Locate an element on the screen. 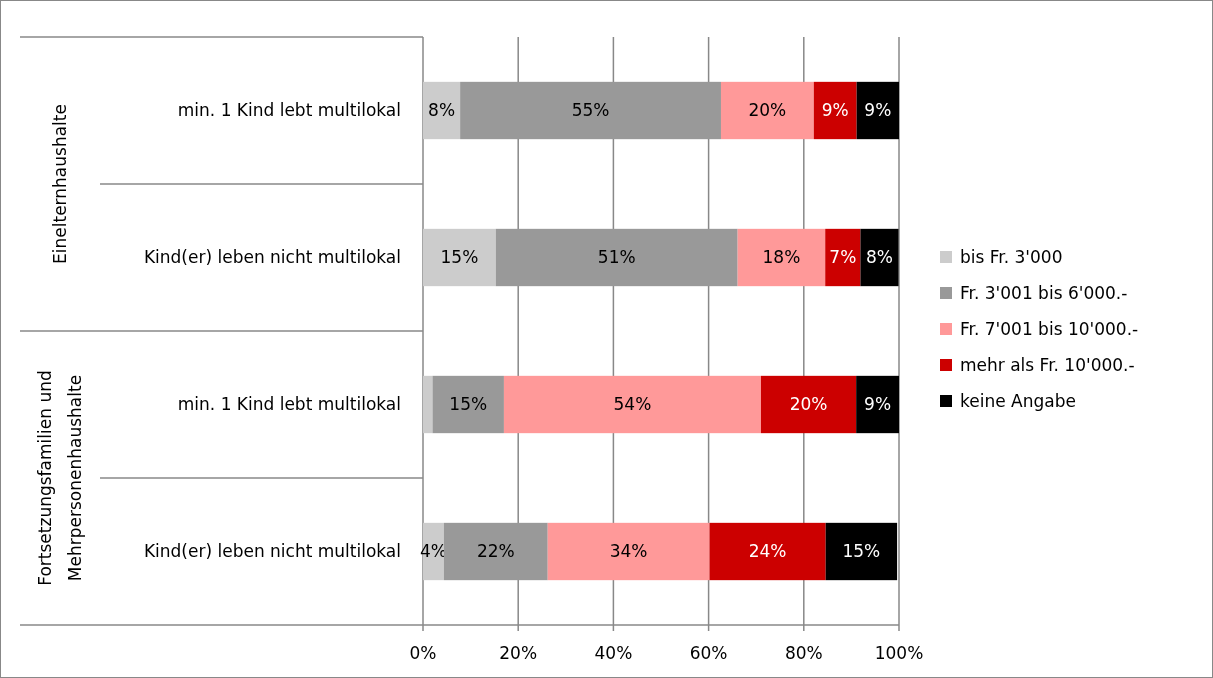 This screenshot has height=678, width=1213. data-label: 7% is located at coordinates (843, 257).